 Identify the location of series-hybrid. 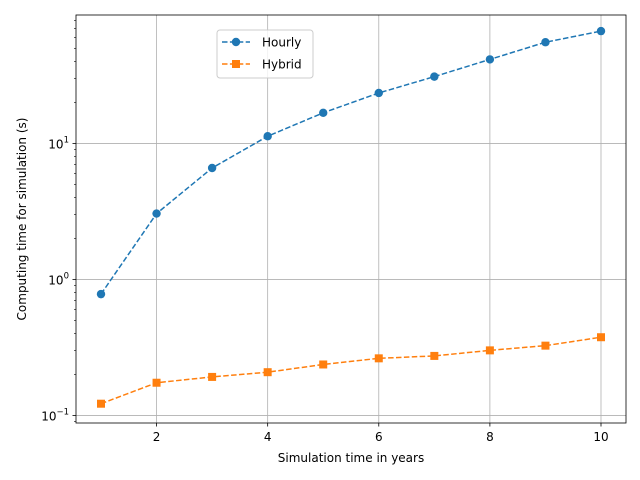
(351, 370).